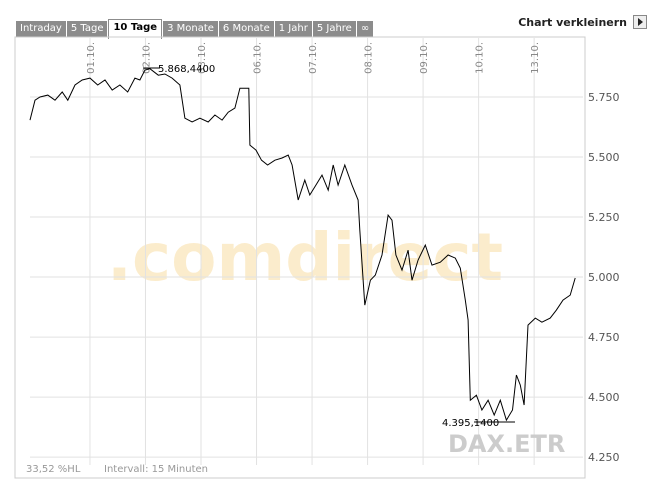 This screenshot has width=661, height=487. I want to click on x-tick-label: 01.10., so click(91, 58).